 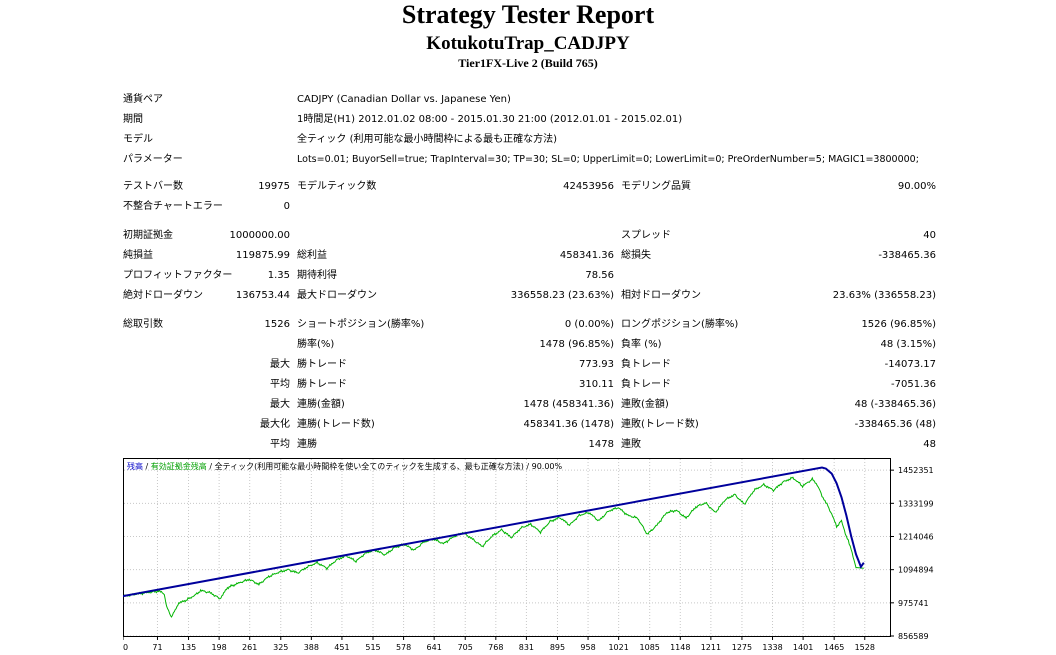 I want to click on x-tick-label: 1401, so click(x=803, y=647).